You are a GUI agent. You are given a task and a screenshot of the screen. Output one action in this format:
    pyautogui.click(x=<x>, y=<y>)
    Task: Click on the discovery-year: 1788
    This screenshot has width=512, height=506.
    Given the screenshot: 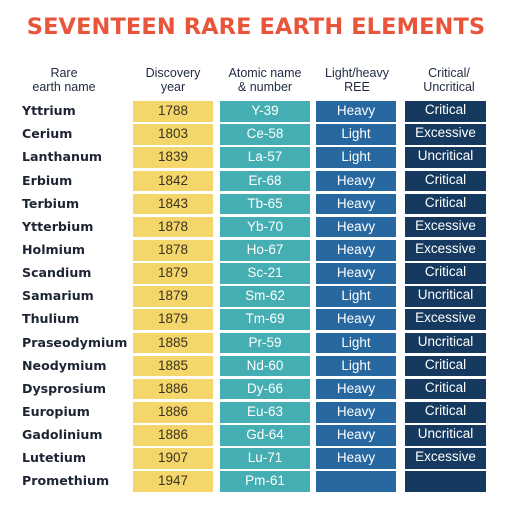 What is the action you would take?
    pyautogui.click(x=173, y=111)
    